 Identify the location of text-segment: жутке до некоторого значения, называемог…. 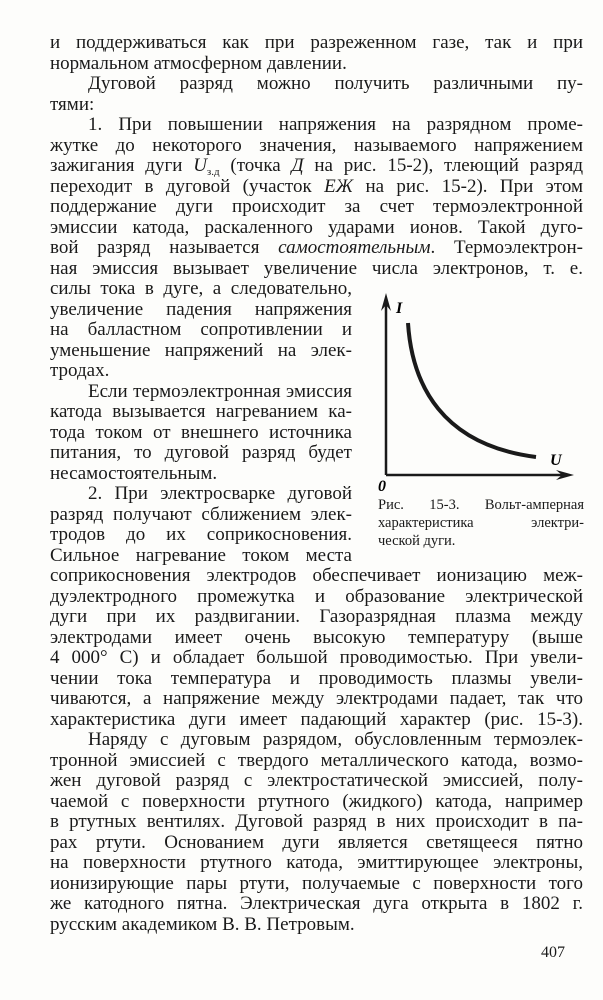
(316, 145).